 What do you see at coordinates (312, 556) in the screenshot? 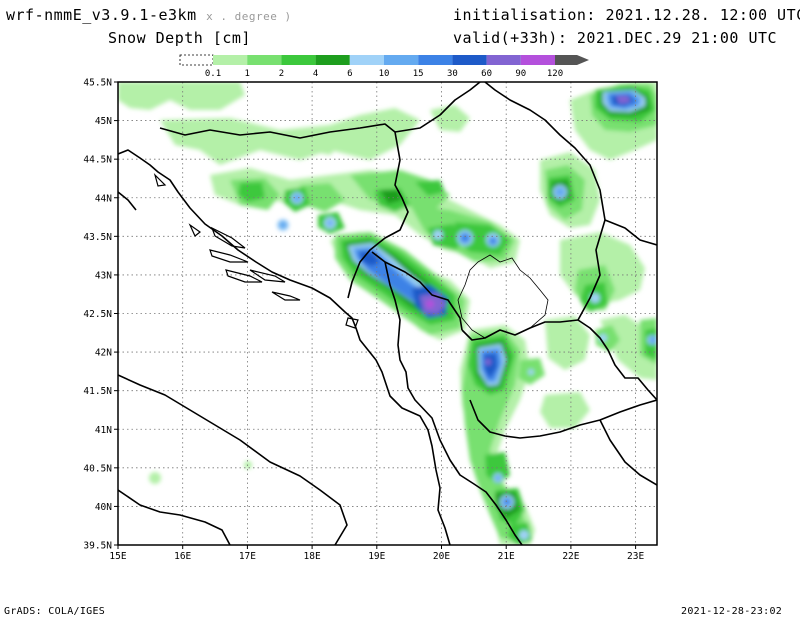
I see `lon-label: 18E` at bounding box center [312, 556].